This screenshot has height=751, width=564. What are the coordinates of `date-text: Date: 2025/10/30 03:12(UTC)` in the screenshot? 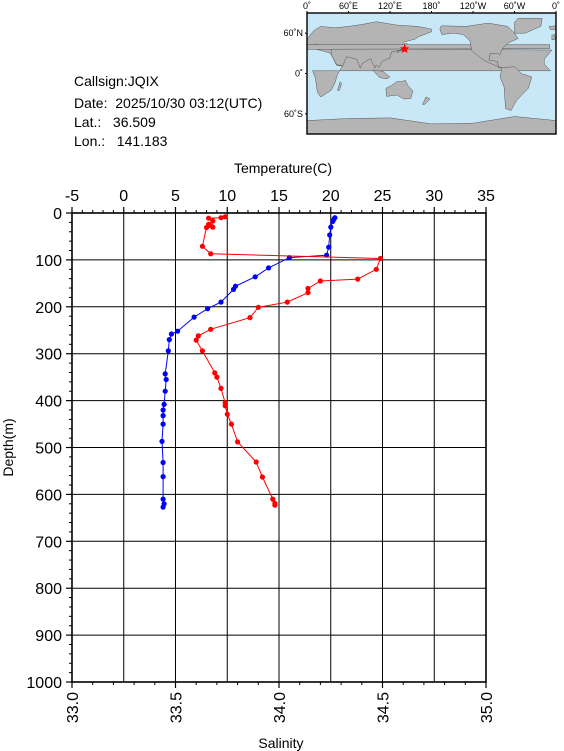 It's located at (168, 103).